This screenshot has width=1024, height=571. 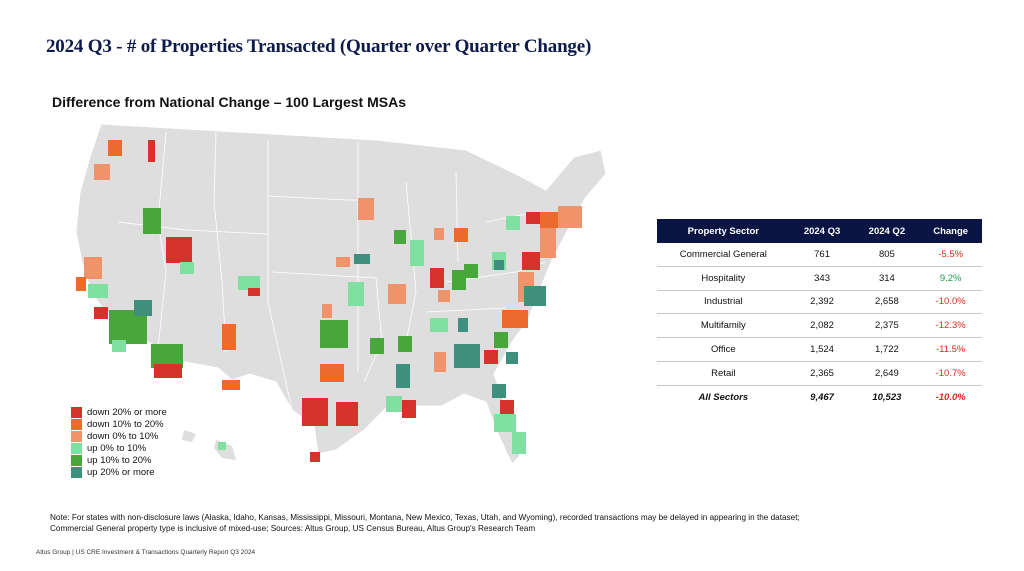 What do you see at coordinates (822, 326) in the screenshot?
I see `q3-cell: 2,082` at bounding box center [822, 326].